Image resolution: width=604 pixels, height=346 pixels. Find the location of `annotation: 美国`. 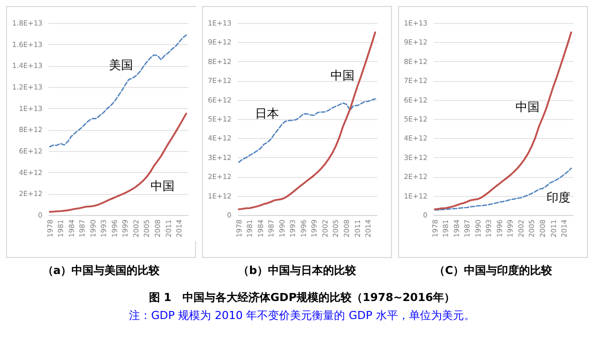

annotation: 美国 is located at coordinates (120, 65).